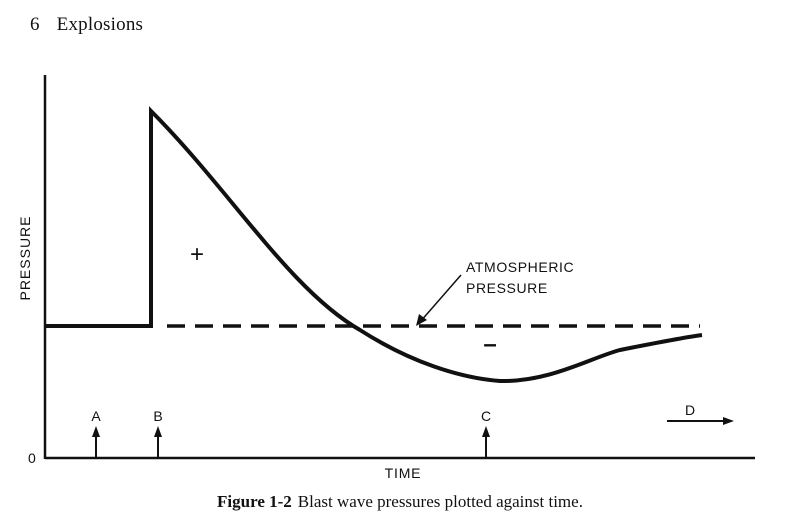 The image size is (800, 522). Describe the element at coordinates (25, 257) in the screenshot. I see `y-axis-label: PRESSURE` at that location.